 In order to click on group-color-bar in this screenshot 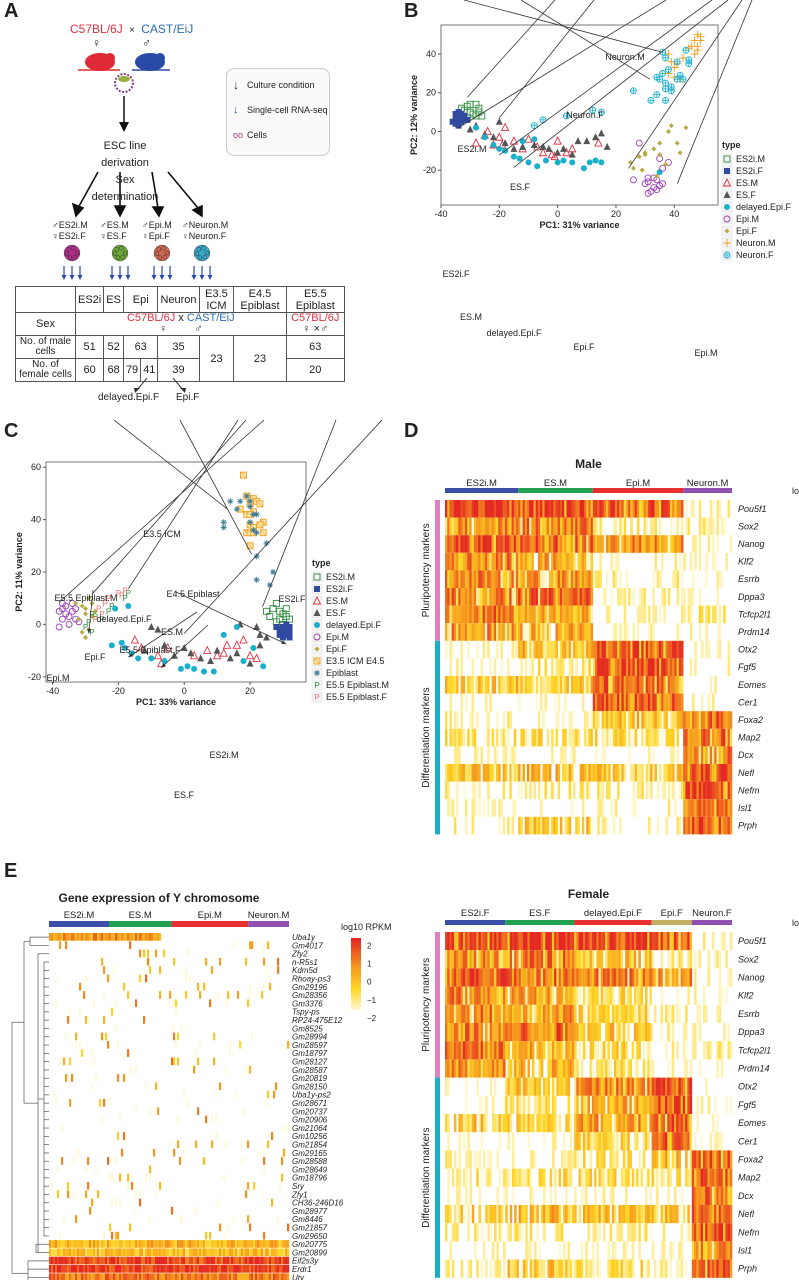, I will do `click(210, 924)`.